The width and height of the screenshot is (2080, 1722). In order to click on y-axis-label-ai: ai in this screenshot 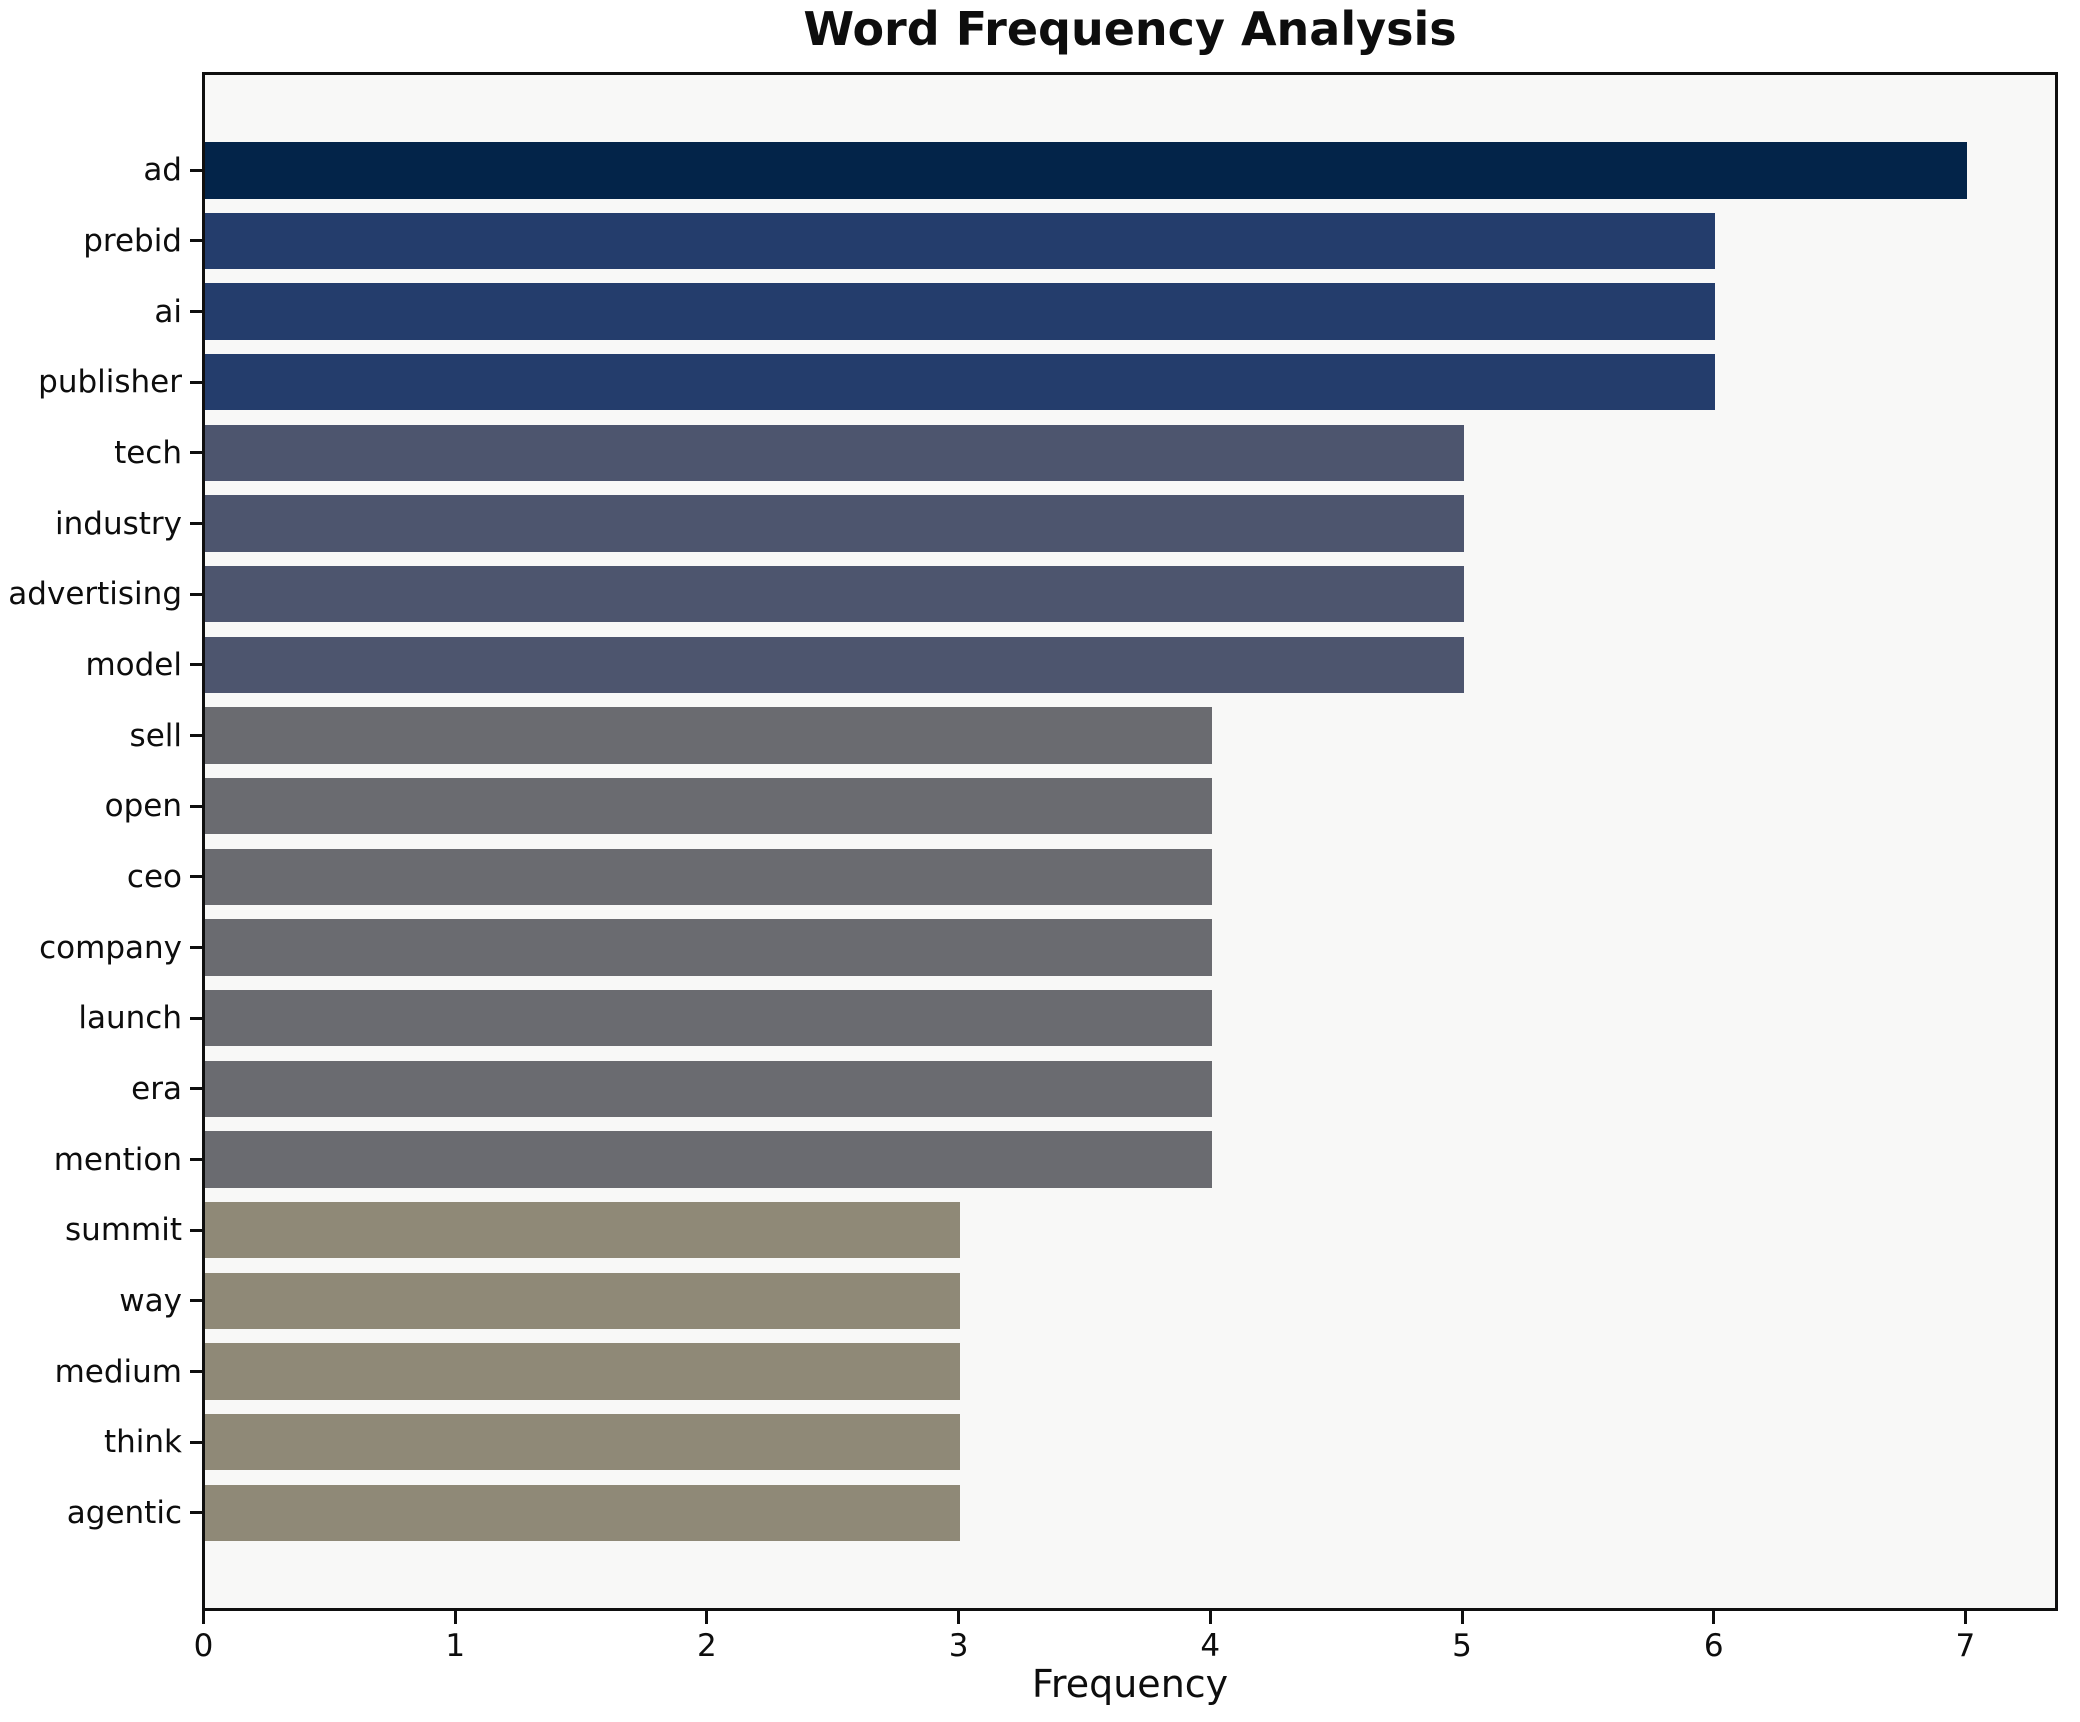, I will do `click(168, 311)`.